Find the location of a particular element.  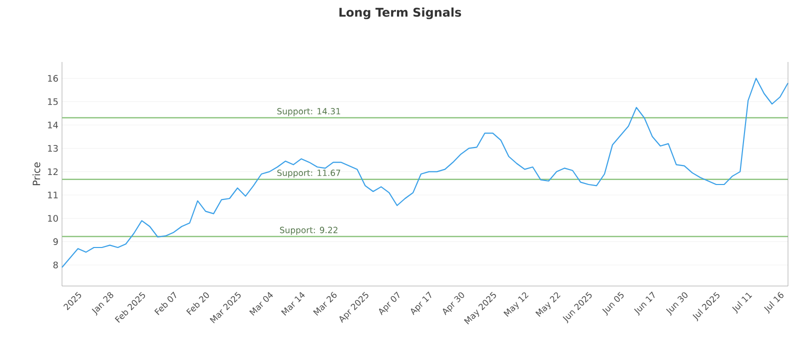

y-tick-label: 15 is located at coordinates (53, 101).